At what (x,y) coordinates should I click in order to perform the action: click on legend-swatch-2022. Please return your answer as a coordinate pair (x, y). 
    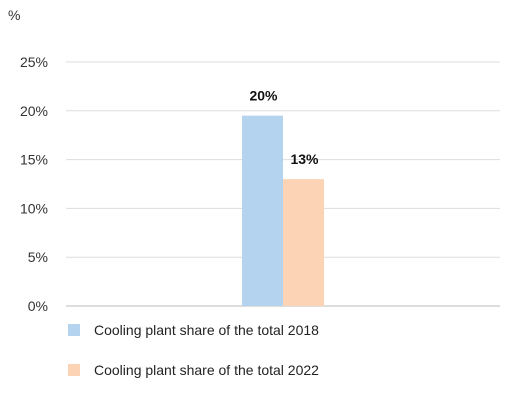
    Looking at the image, I should click on (74, 370).